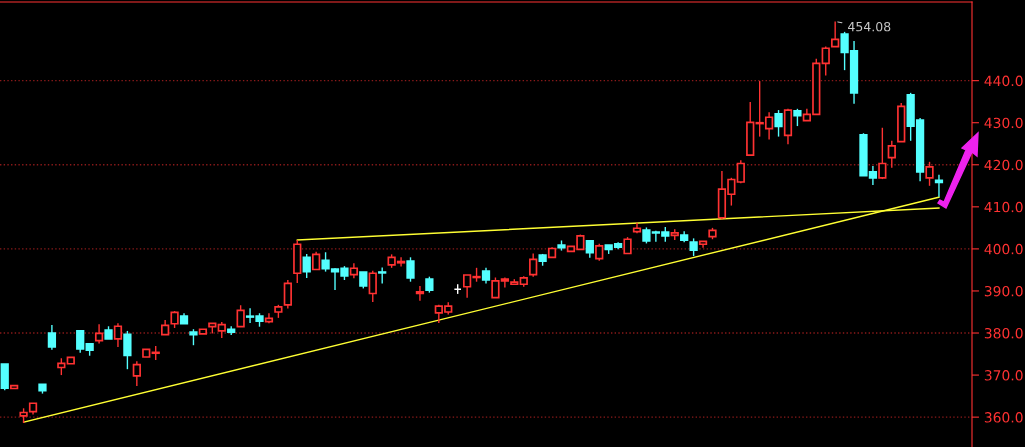  I want to click on y-tick-label: 400.0, so click(1003, 249).